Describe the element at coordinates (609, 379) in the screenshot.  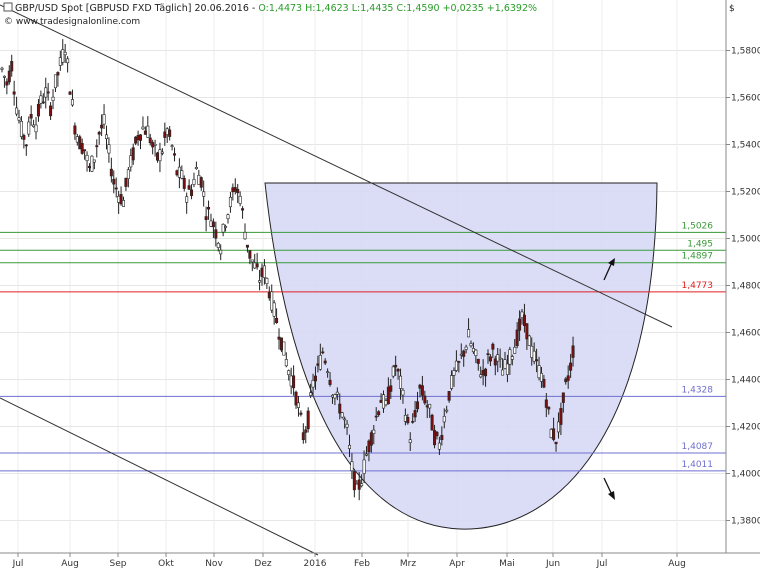
I see `direction-arrows` at that location.